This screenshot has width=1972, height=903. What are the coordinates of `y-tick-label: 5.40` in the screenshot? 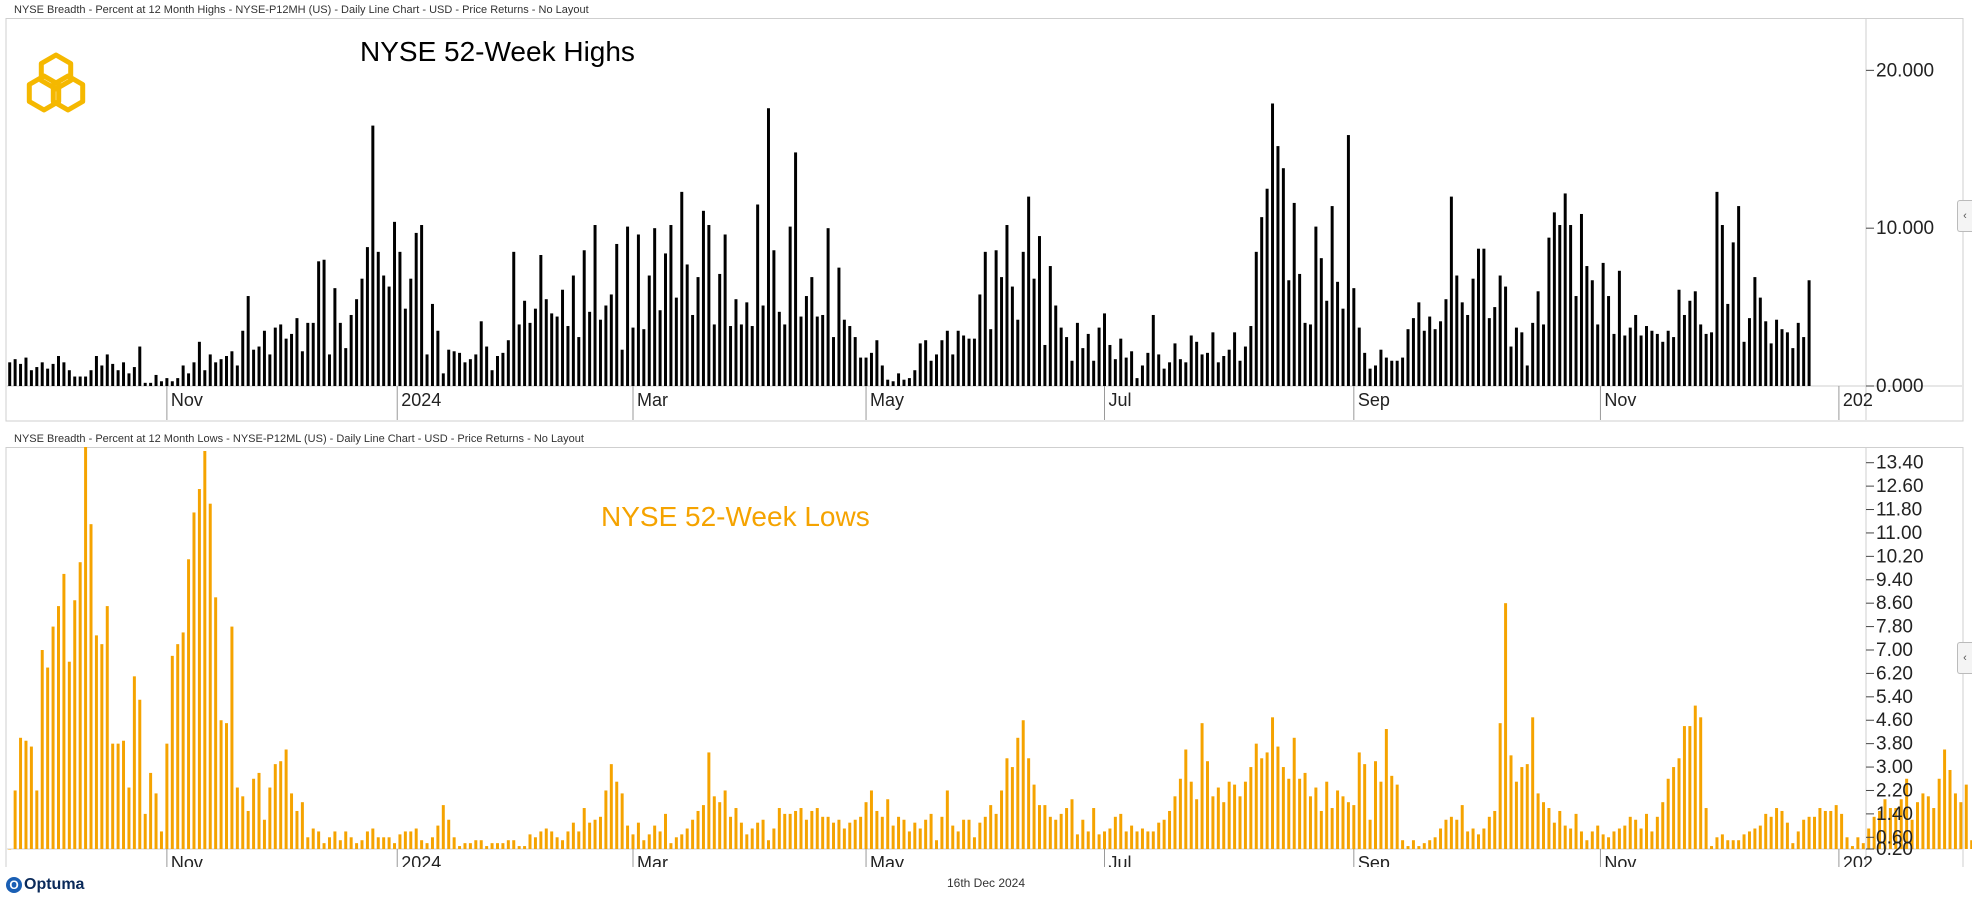 It's located at (1894, 697).